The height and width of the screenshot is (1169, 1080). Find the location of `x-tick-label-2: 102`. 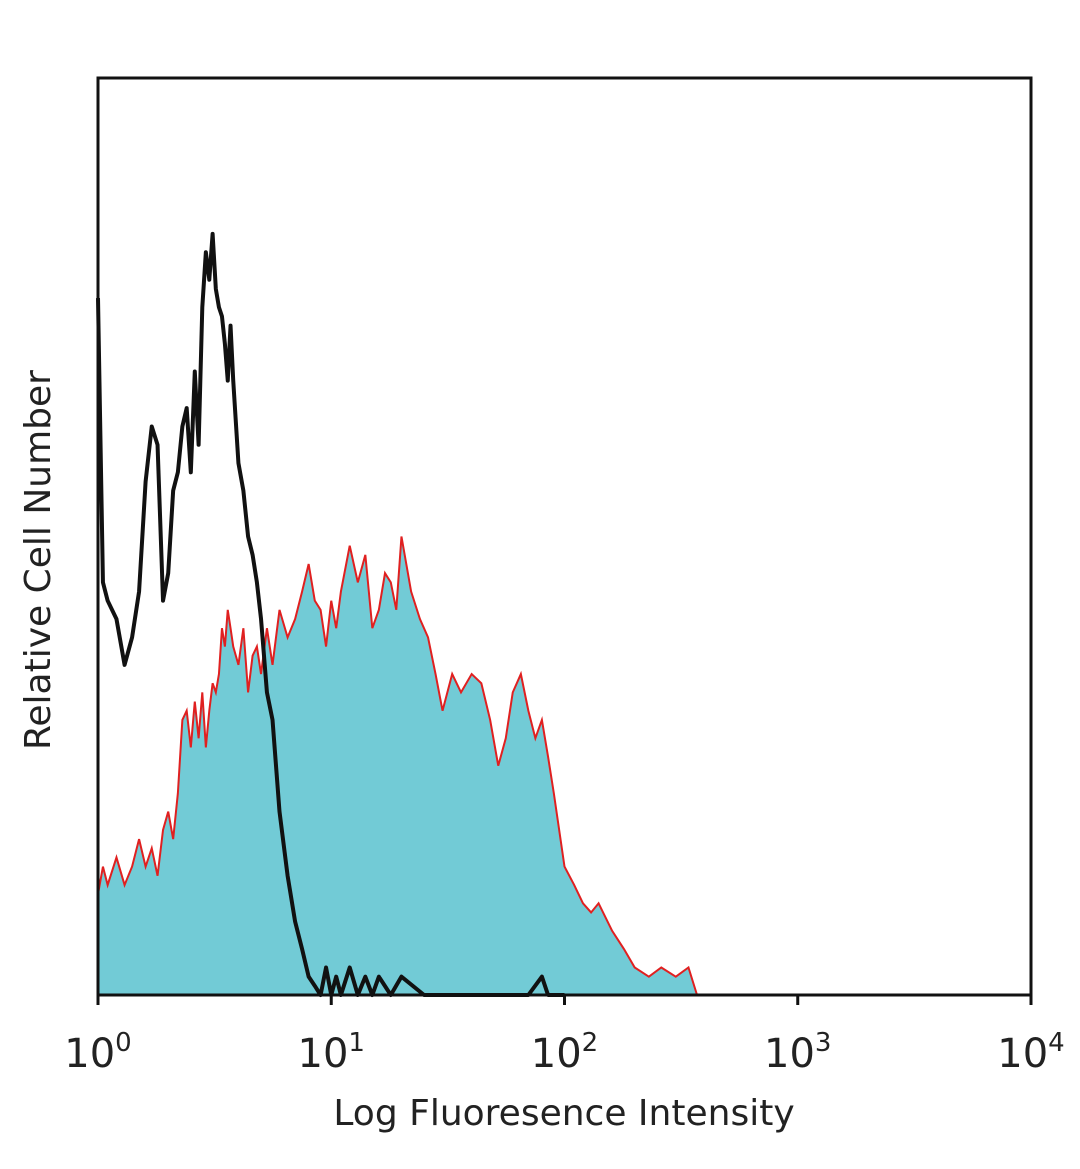

x-tick-label-2: 102 is located at coordinates (564, 1052).